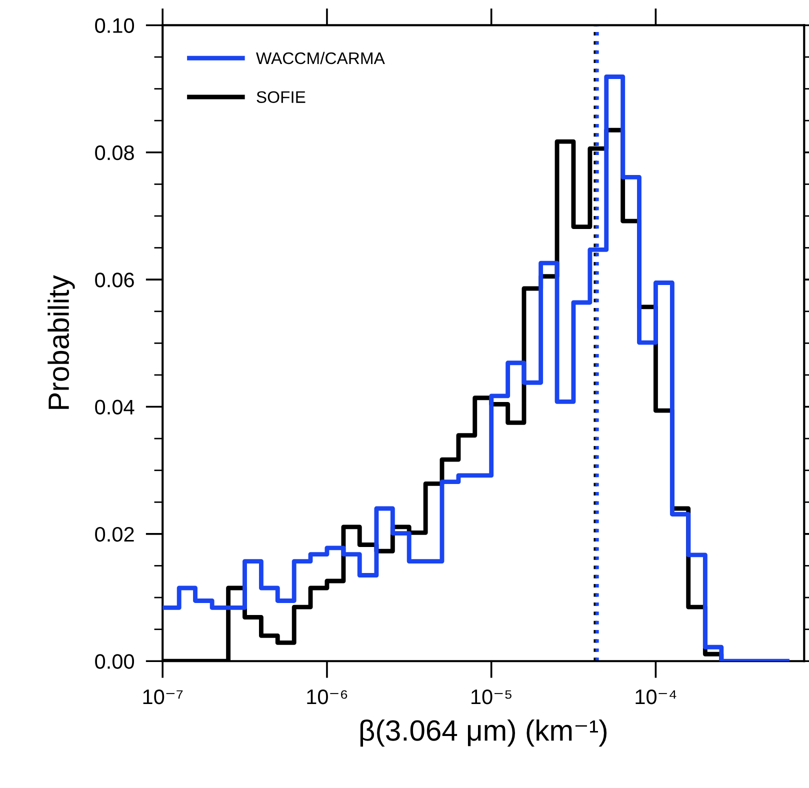  I want to click on y-tick-label: 0.06, so click(114, 280).